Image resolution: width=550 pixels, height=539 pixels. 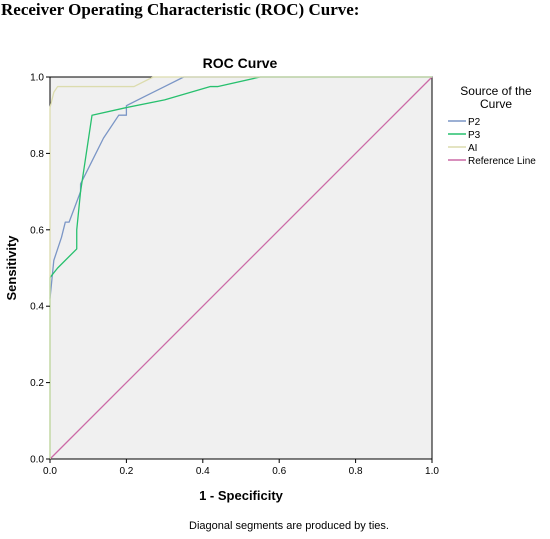 What do you see at coordinates (492, 125) in the screenshot?
I see `legend: Source of the Curve P2 P3 AI Reference Line` at bounding box center [492, 125].